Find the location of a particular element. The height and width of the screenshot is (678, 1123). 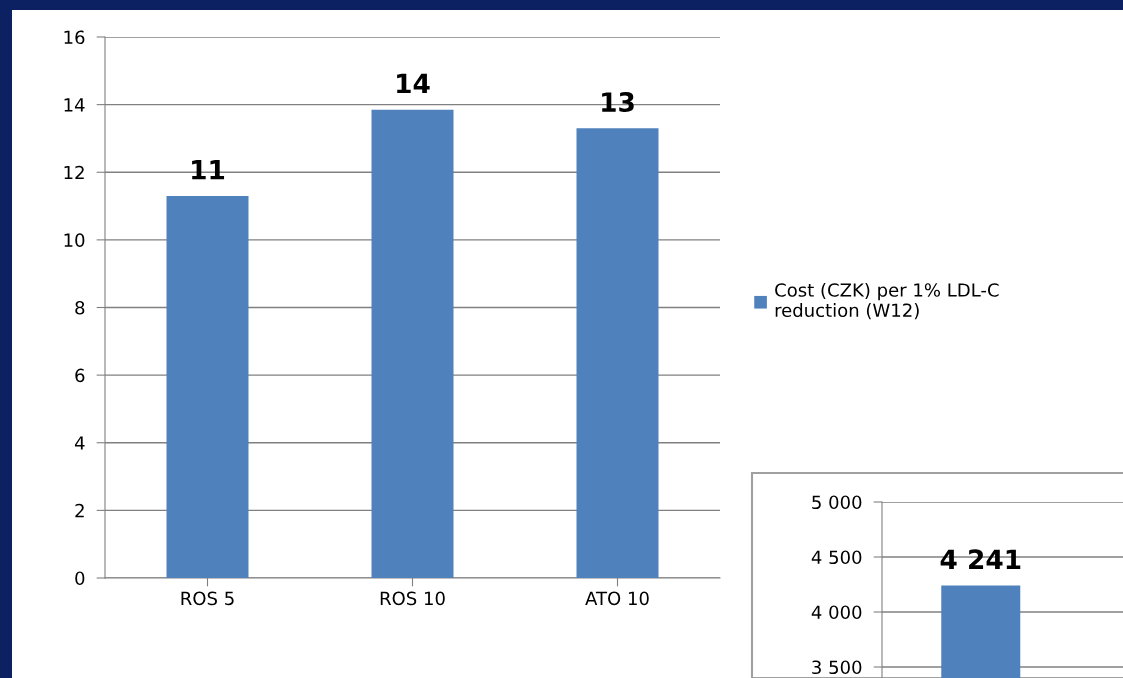

y-tick-label: 6 is located at coordinates (80, 375).